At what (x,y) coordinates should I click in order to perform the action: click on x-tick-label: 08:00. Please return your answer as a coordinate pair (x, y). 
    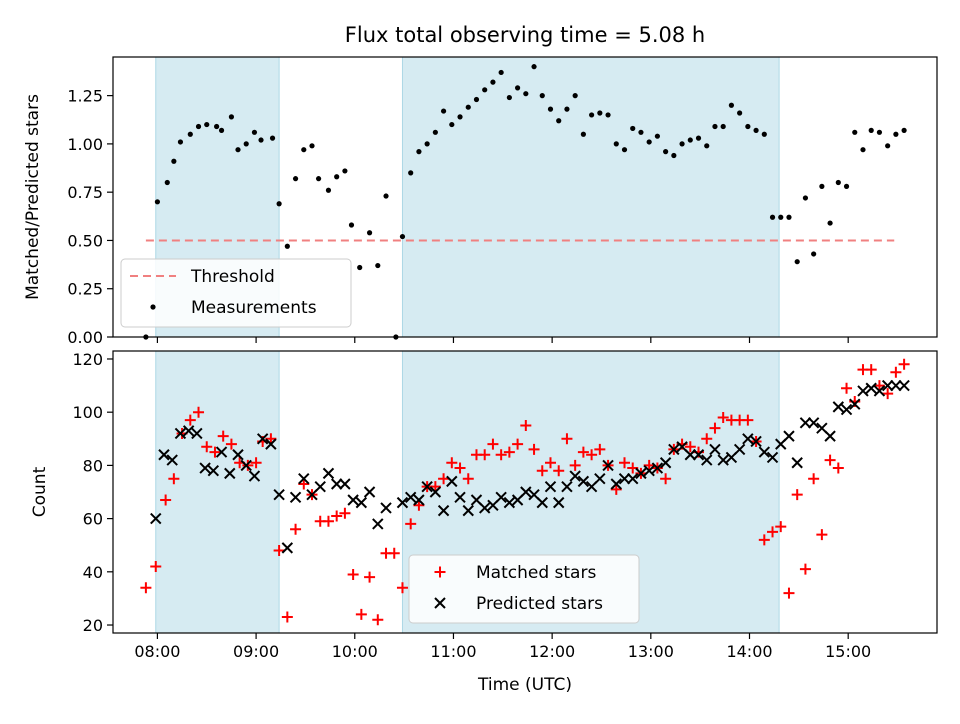
    Looking at the image, I should click on (157, 651).